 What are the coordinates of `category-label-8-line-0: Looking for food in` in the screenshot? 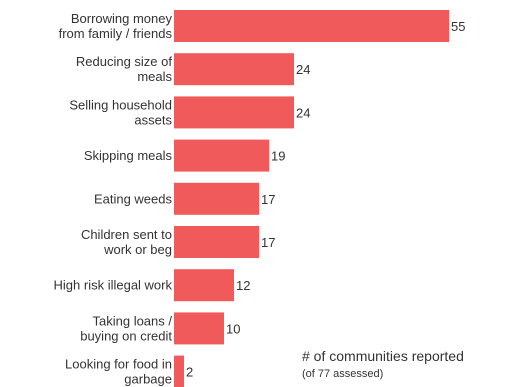 It's located at (118, 364).